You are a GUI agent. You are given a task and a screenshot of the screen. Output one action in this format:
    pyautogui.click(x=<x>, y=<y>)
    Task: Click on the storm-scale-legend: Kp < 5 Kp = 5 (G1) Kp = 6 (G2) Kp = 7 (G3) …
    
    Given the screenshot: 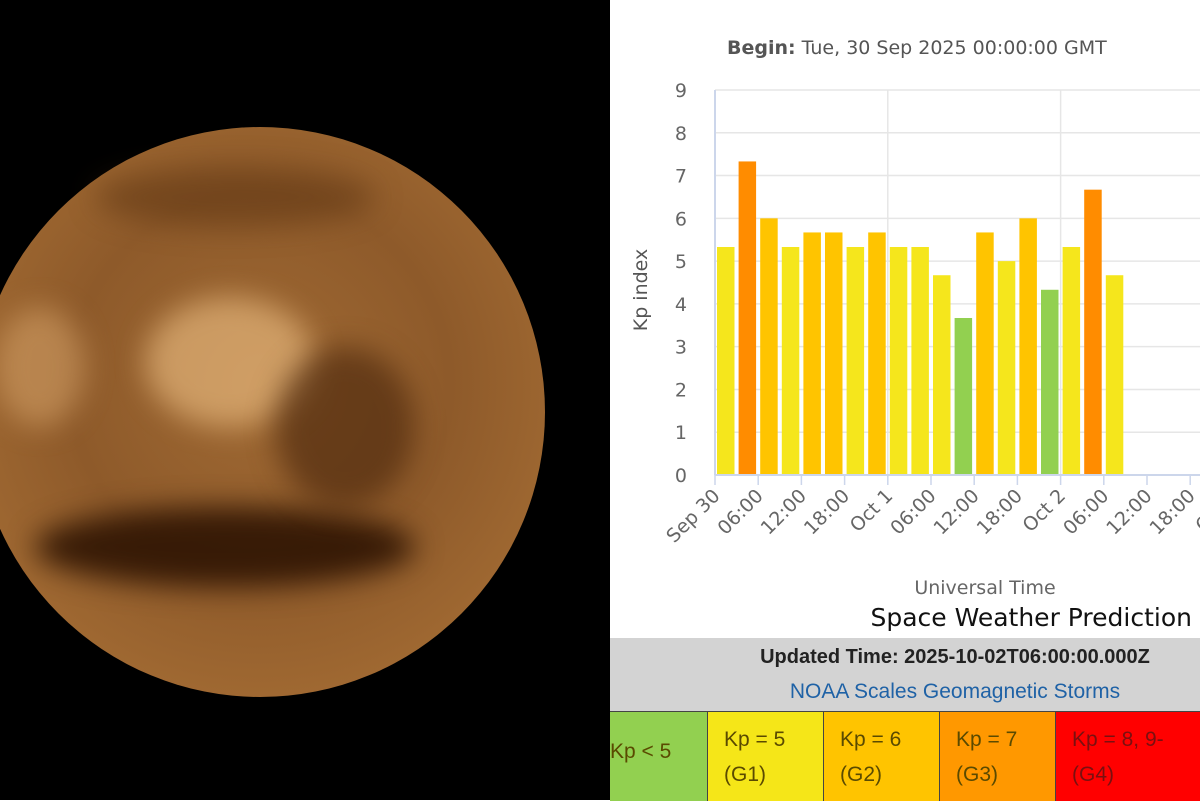 What is the action you would take?
    pyautogui.click(x=905, y=756)
    